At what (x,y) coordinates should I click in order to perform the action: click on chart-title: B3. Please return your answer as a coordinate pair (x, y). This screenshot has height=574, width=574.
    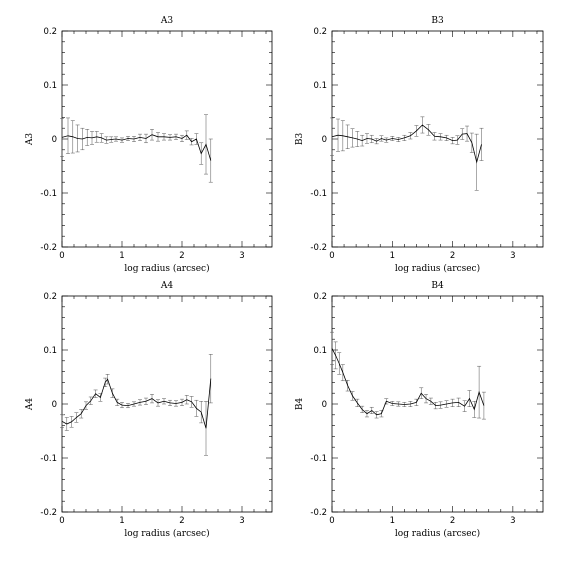
    Looking at the image, I should click on (437, 21).